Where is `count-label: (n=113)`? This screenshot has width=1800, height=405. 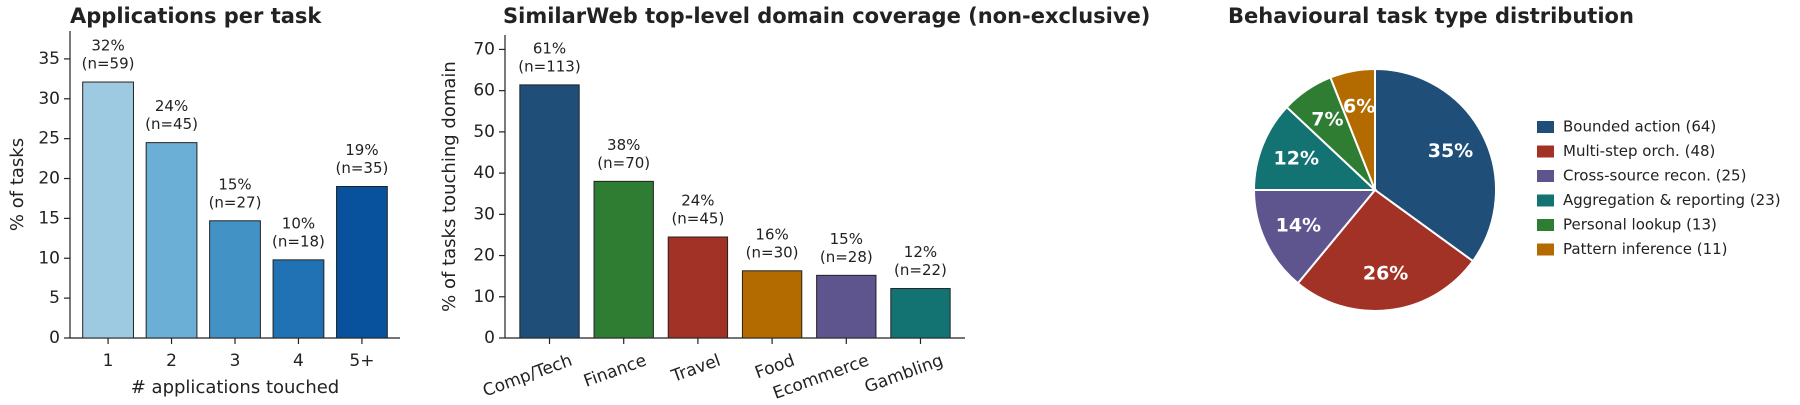 count-label: (n=113) is located at coordinates (549, 66).